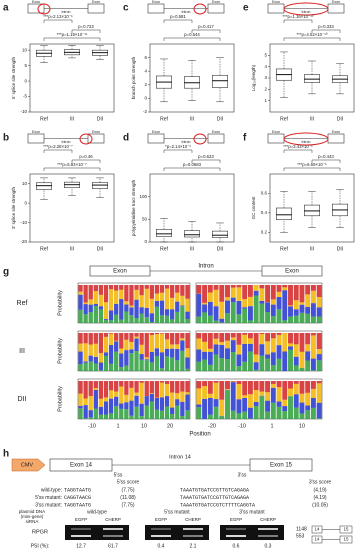 The width and height of the screenshot is (358, 550). Describe the element at coordinates (126, 8) in the screenshot. I see `panel-label: c` at that location.